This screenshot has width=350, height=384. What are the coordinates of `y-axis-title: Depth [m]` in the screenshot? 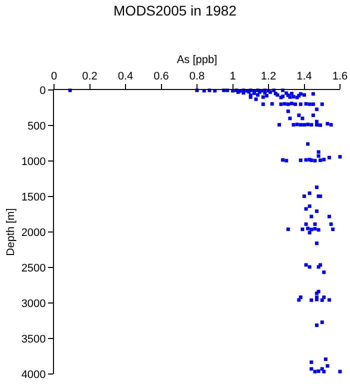 It's located at (10, 232).